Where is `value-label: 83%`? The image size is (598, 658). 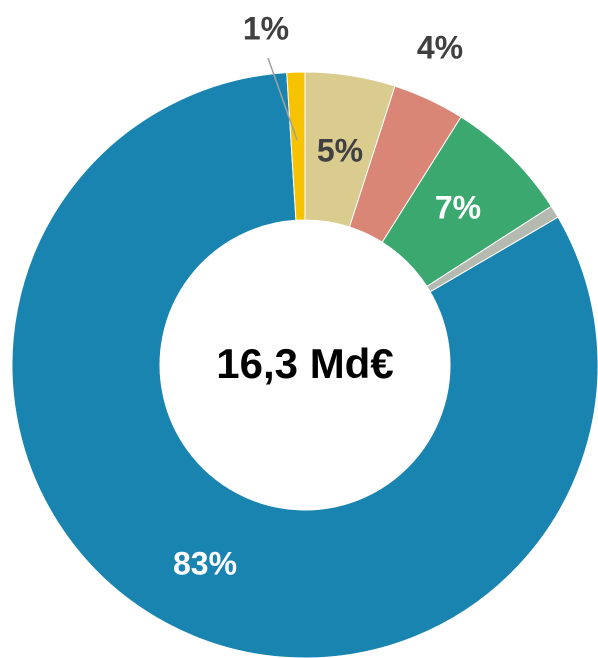
value-label: 83% is located at coordinates (205, 563).